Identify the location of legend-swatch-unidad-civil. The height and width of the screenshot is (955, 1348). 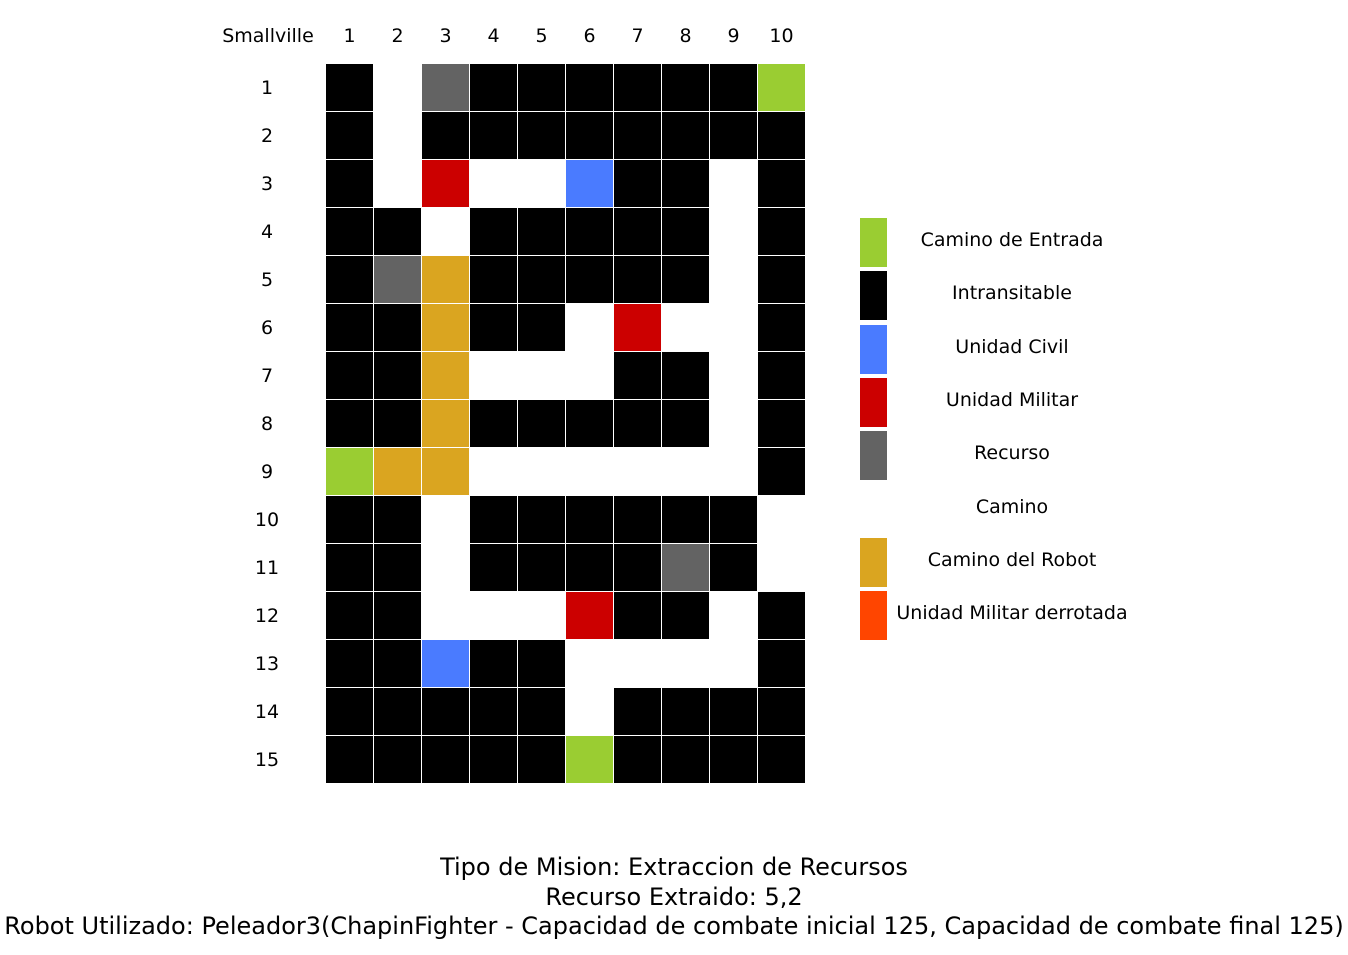
(873, 349).